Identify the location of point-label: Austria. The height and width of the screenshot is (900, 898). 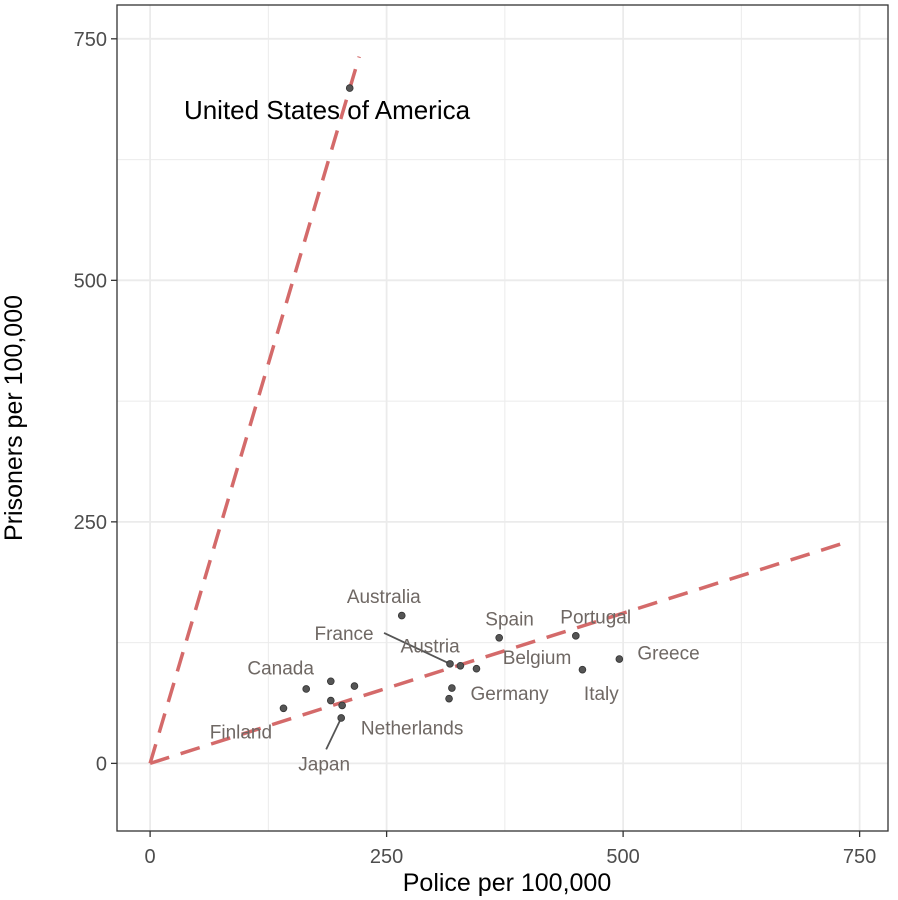
(431, 647).